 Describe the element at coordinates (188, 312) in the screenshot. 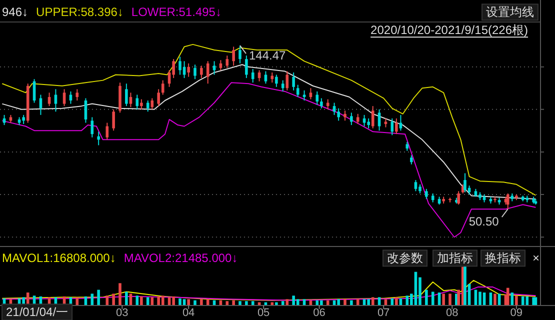

I see `x-tick-label: 04` at that location.